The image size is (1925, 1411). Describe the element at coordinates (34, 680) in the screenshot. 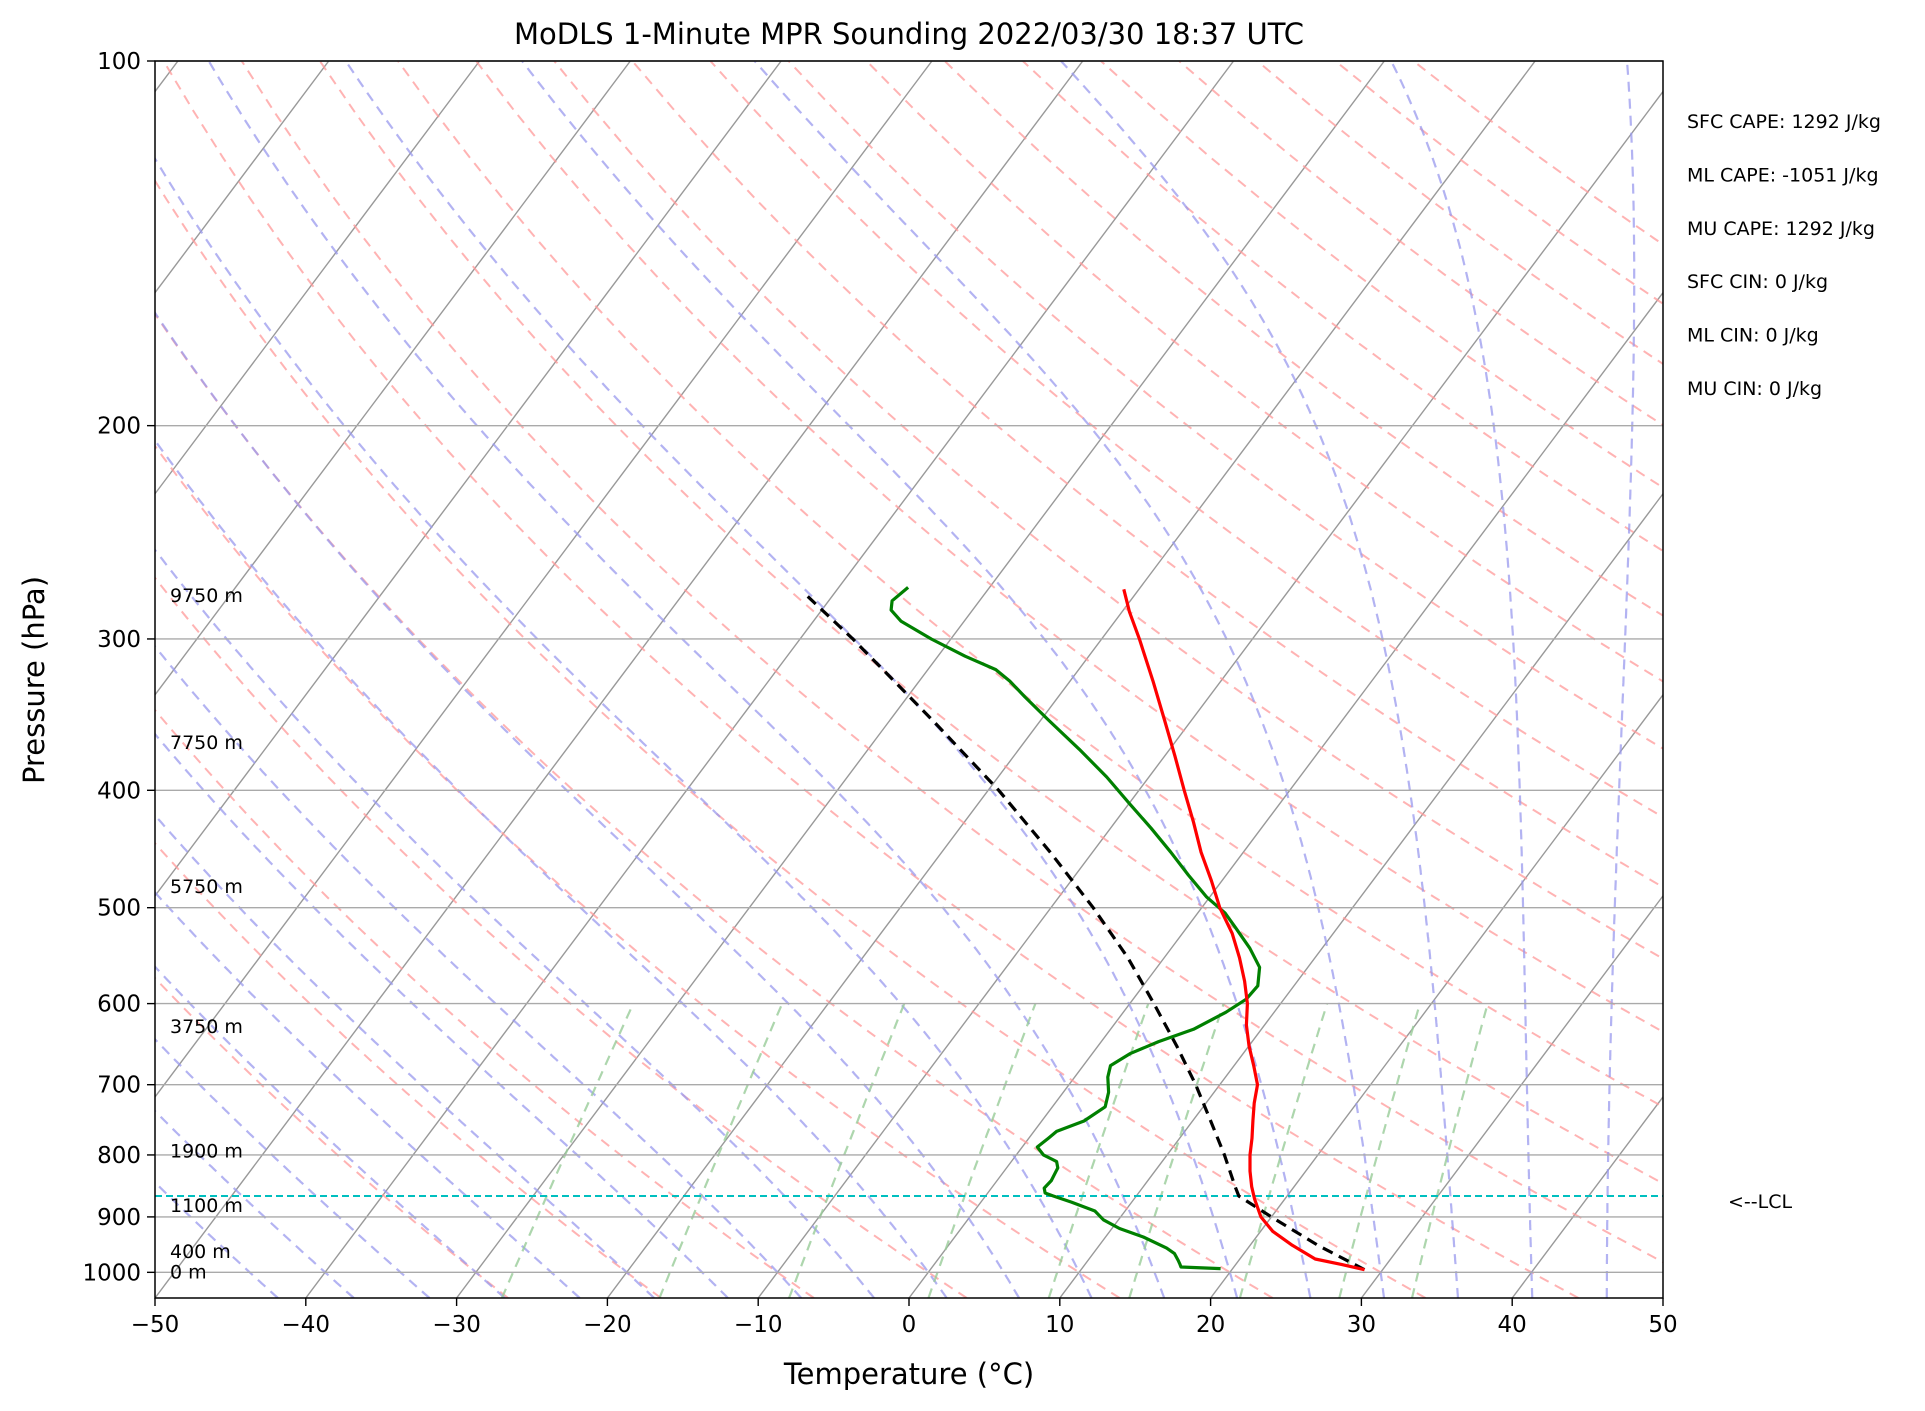

I see `y-axis-title: Pressure (hPa)` at that location.